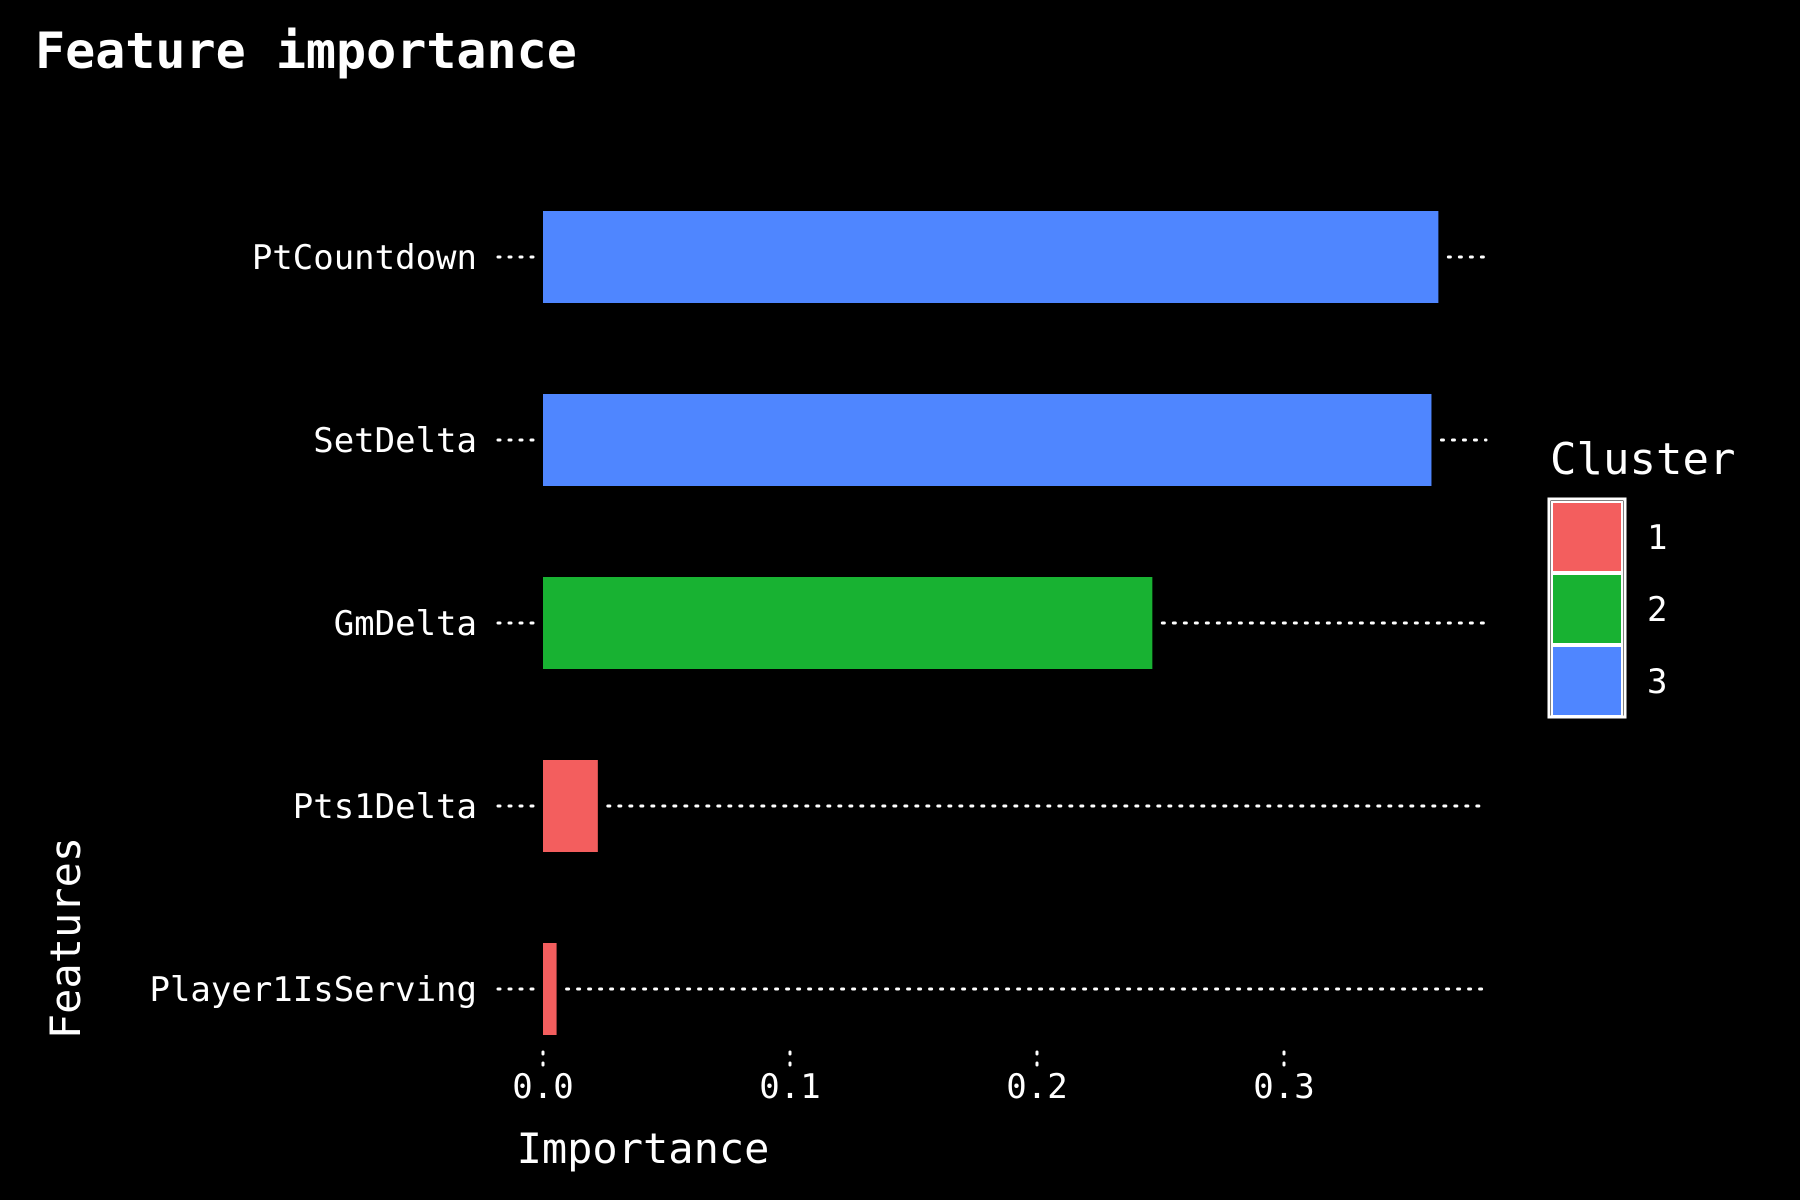 This screenshot has height=1200, width=1800. What do you see at coordinates (570, 806) in the screenshot?
I see `bar-pts1delta` at bounding box center [570, 806].